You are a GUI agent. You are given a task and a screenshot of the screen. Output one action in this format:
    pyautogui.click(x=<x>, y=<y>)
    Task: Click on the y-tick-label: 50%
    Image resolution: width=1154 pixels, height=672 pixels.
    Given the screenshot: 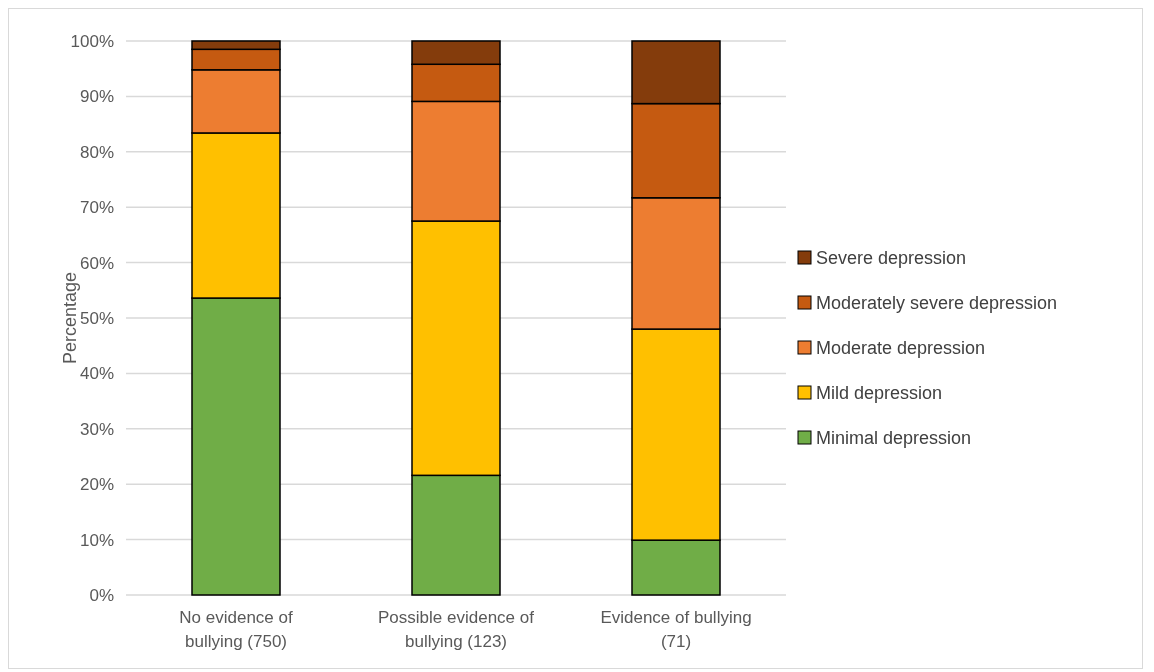 What is the action you would take?
    pyautogui.click(x=96, y=318)
    